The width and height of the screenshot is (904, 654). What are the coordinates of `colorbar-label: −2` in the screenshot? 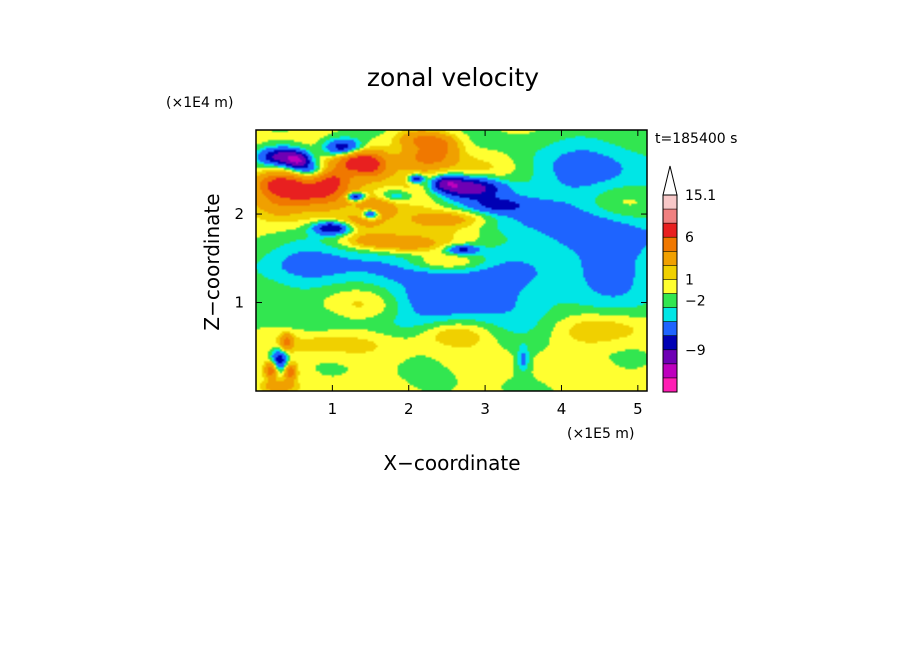 It's located at (695, 302).